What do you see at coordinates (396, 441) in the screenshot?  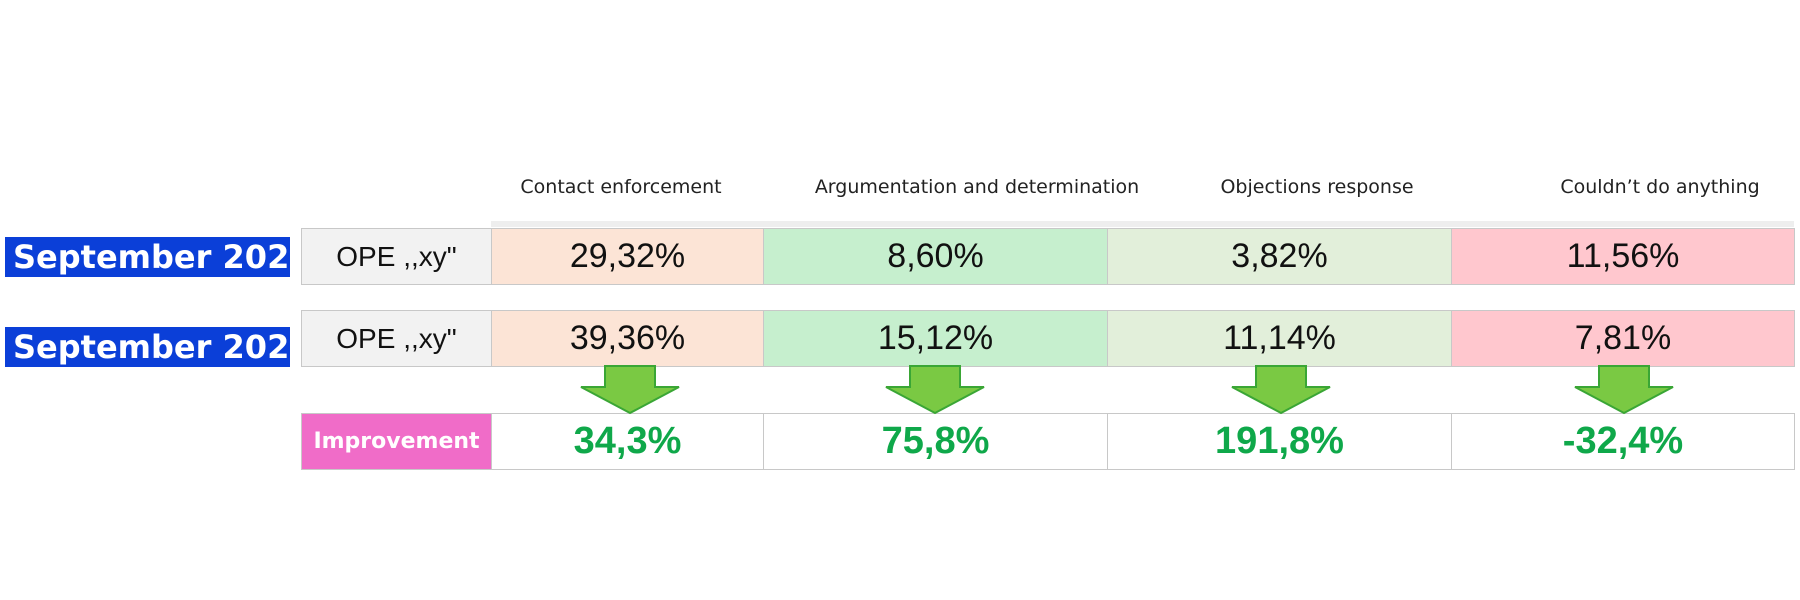 I see `improvement-label: Improvement` at bounding box center [396, 441].